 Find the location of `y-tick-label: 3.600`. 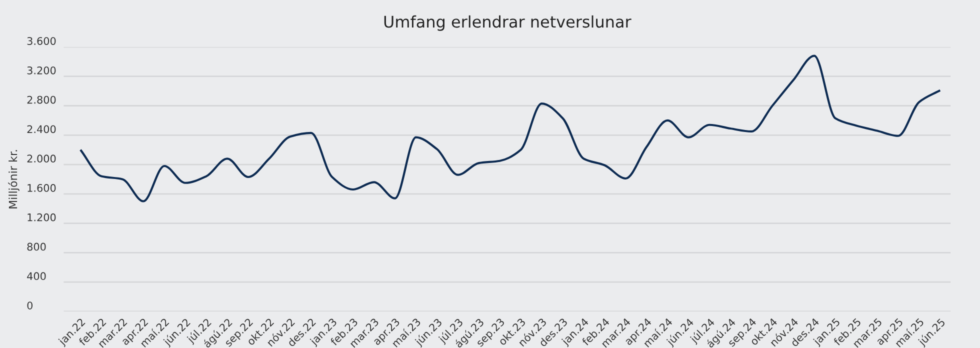

y-tick-label: 3.600 is located at coordinates (41, 41).